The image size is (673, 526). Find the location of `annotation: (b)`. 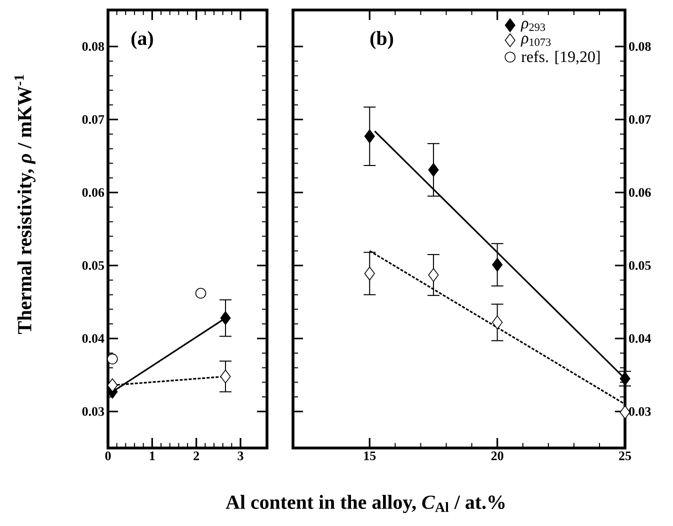

annotation: (b) is located at coordinates (382, 40).